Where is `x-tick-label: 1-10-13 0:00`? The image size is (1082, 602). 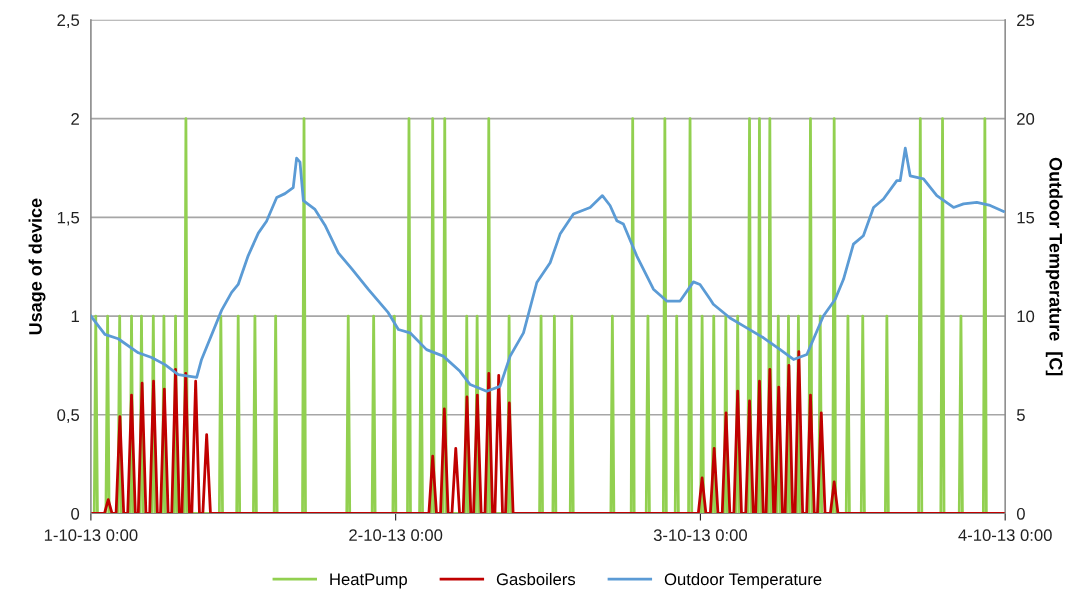
x-tick-label: 1-10-13 0:00 is located at coordinates (91, 535).